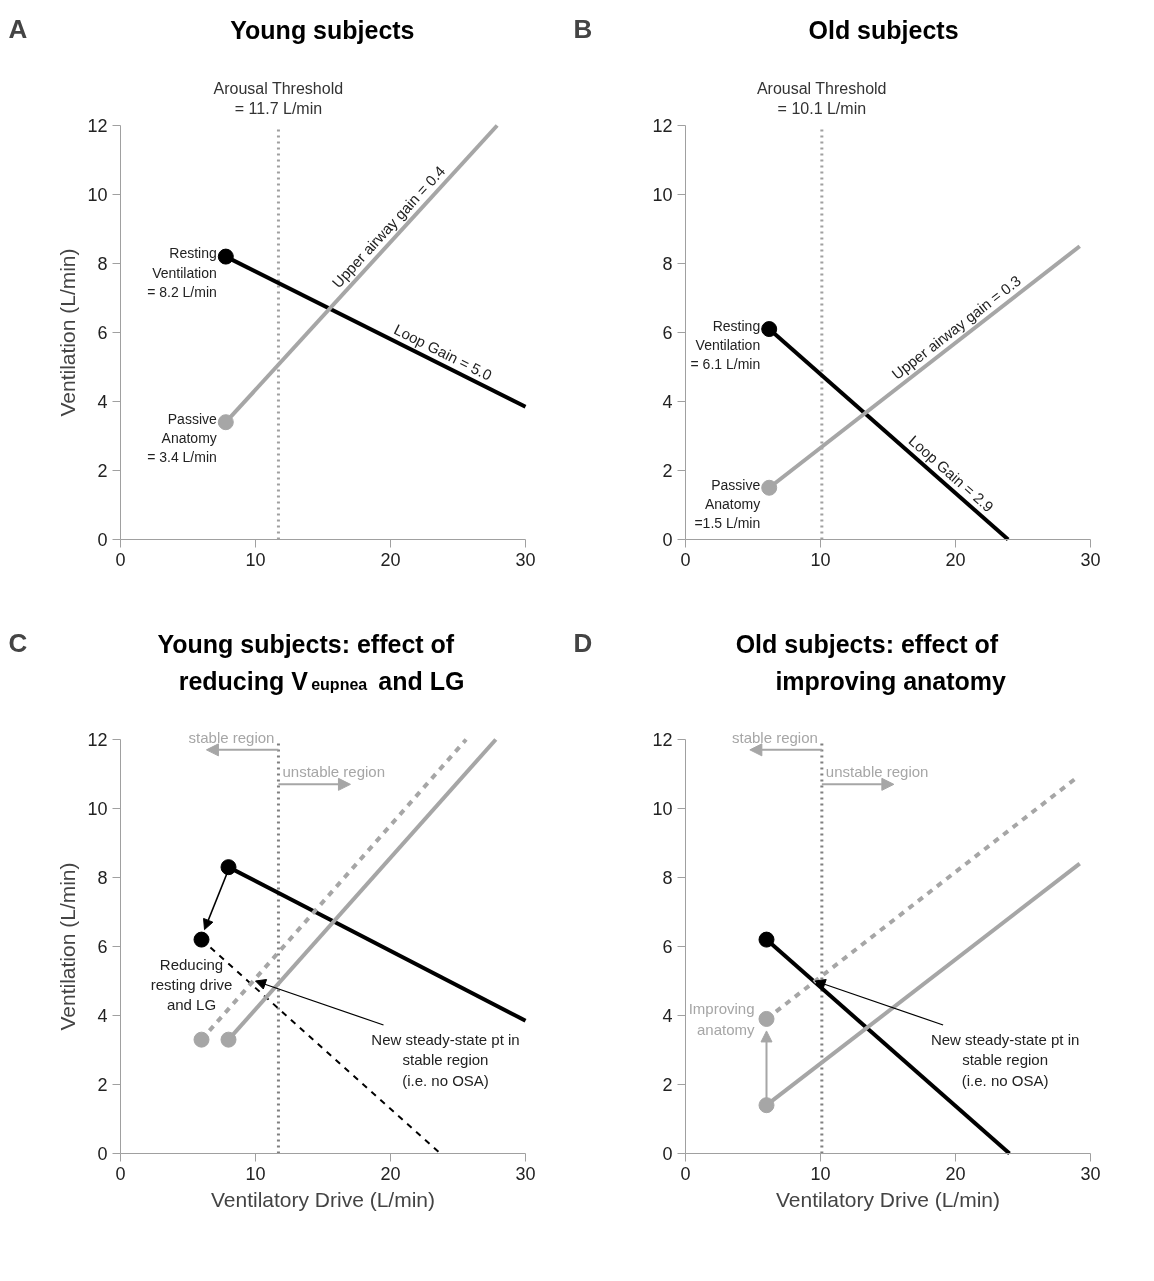  Describe the element at coordinates (278, 99) in the screenshot. I see `ref-line-label: Arousal Threshold = 11.7 L/min` at that location.